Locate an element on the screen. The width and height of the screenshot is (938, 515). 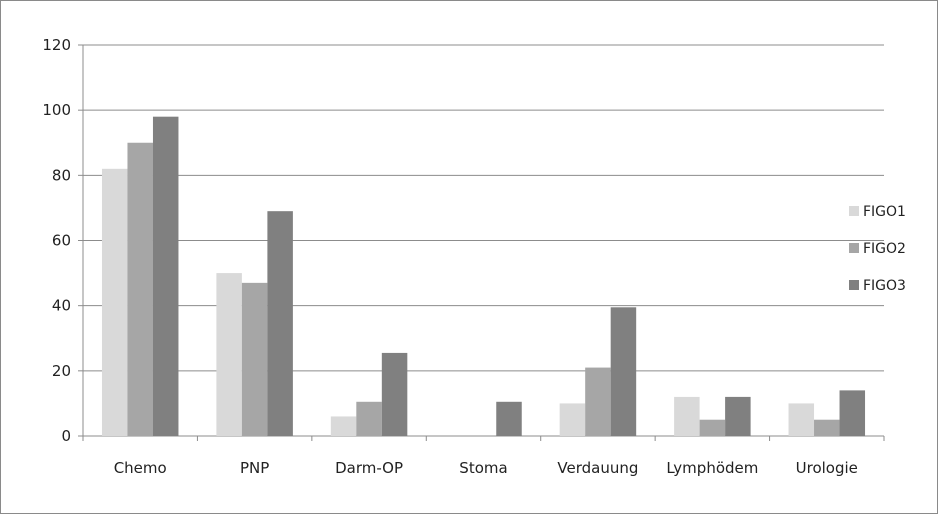
legend-swatch-figo3 is located at coordinates (854, 285).